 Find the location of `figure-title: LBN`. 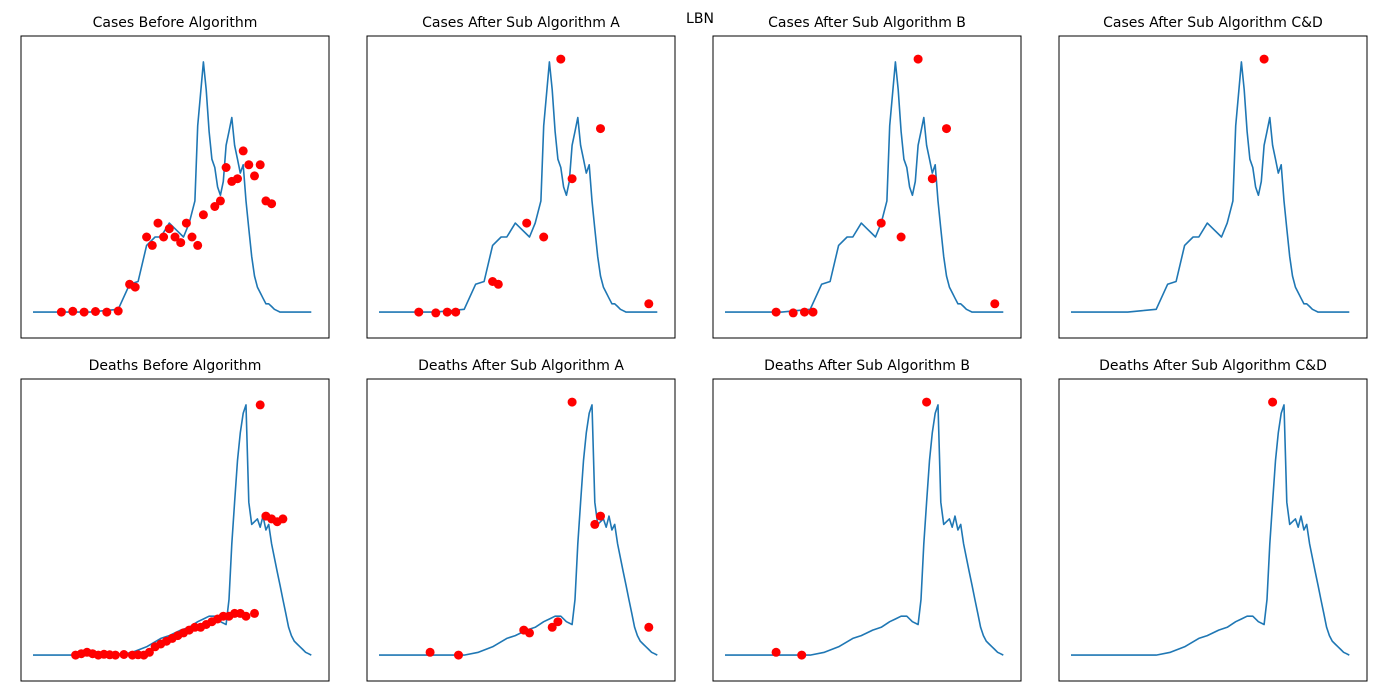

figure-title: LBN is located at coordinates (700, 19).